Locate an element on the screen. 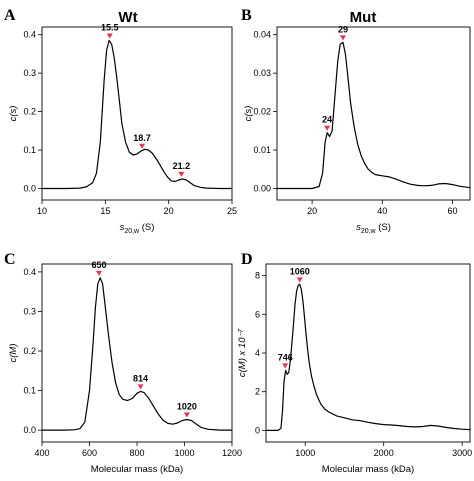  x-axis-label-d: Molecular mass (kDa) is located at coordinates (368, 469).